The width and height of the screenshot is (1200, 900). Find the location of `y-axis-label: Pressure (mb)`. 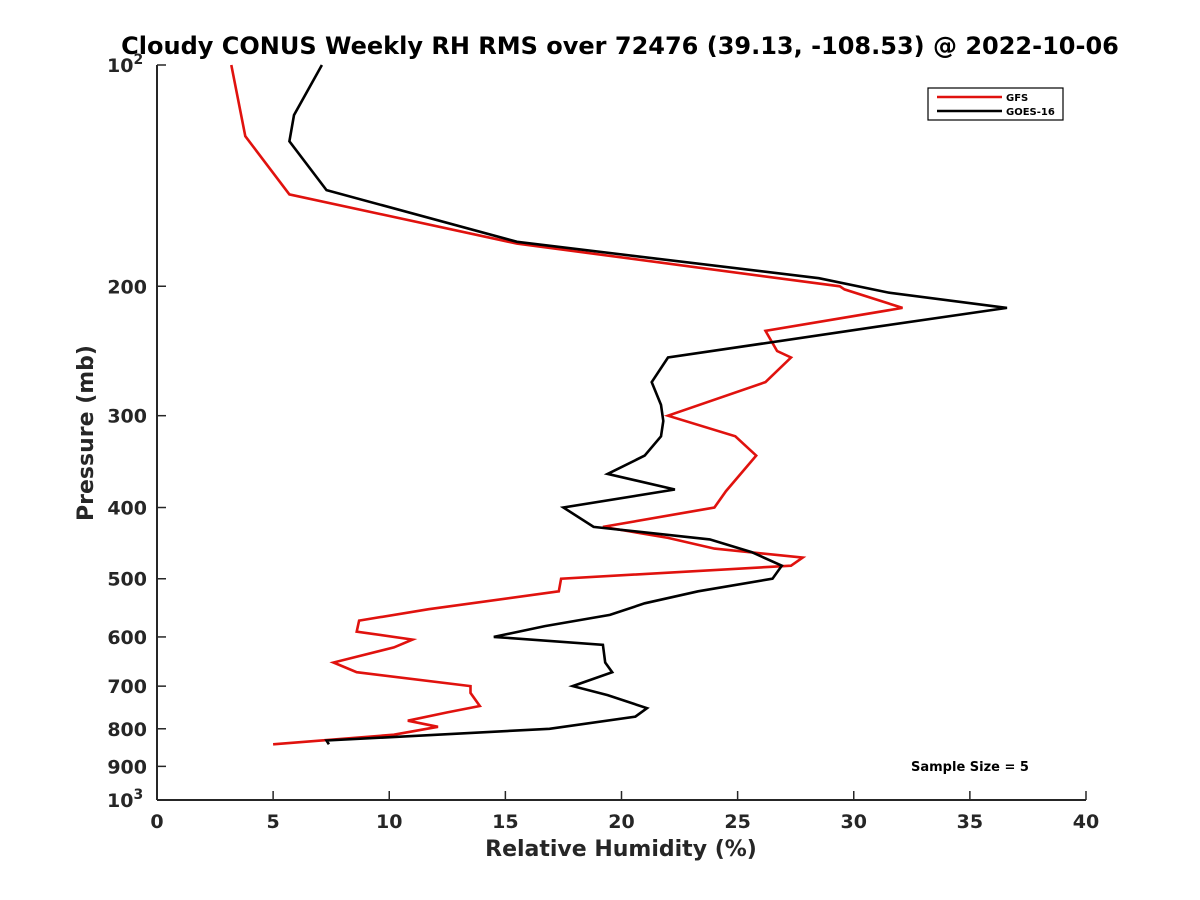

y-axis-label: Pressure (mb) is located at coordinates (86, 433).